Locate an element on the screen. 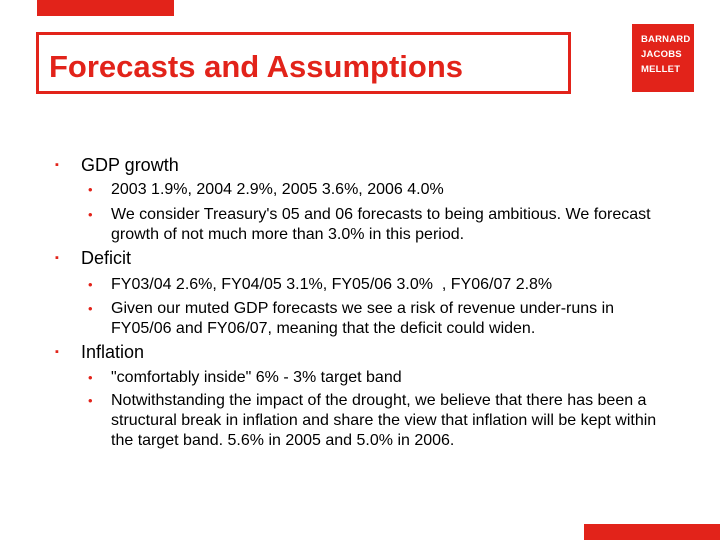  title-box: Forecasts and Assumptions is located at coordinates (303, 63).